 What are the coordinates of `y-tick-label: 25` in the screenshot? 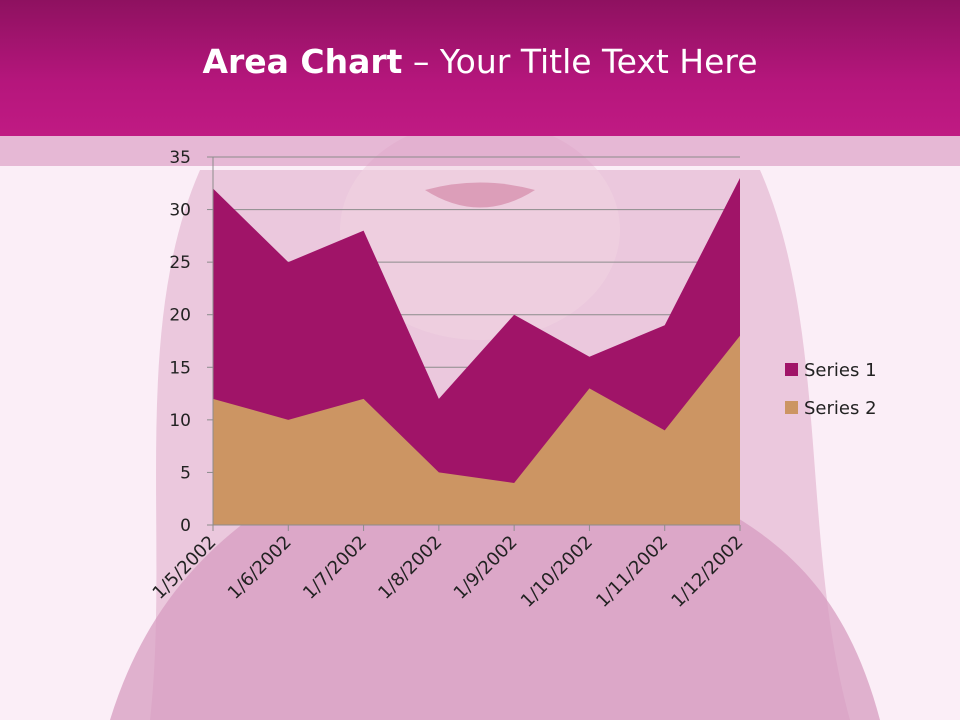 It's located at (180, 263).